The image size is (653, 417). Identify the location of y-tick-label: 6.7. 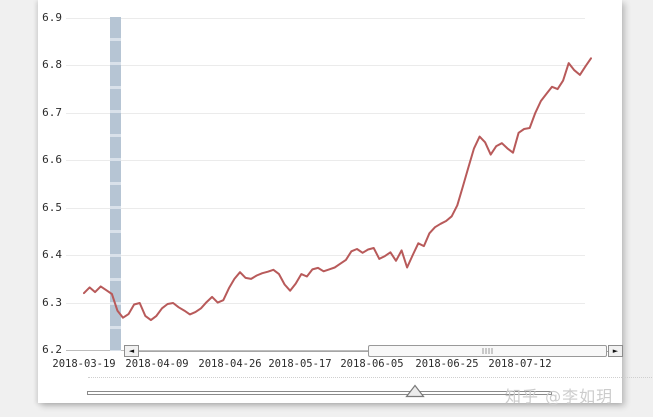
(52, 112).